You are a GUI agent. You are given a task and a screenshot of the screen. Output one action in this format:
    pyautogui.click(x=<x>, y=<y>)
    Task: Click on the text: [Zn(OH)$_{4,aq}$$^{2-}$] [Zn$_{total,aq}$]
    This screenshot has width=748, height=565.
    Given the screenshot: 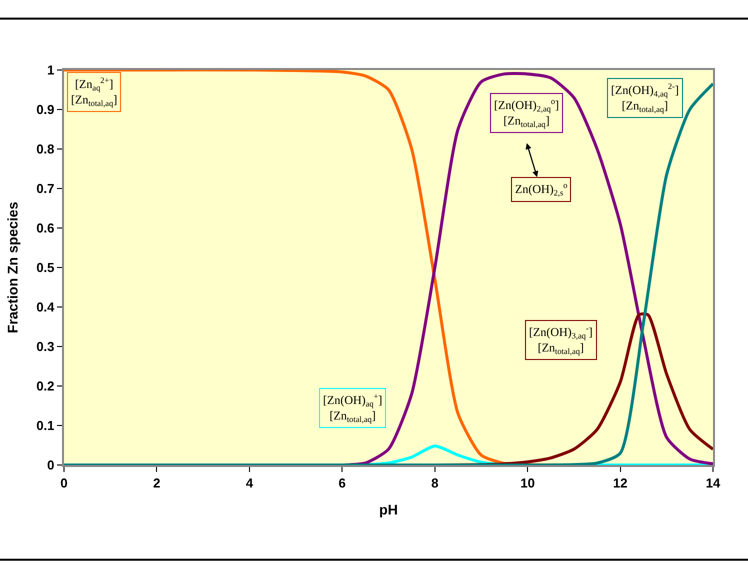 What is the action you would take?
    pyautogui.click(x=645, y=98)
    